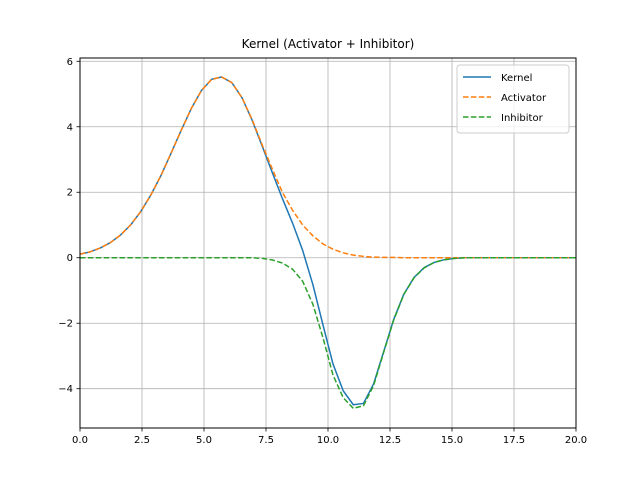 This screenshot has width=640, height=480. I want to click on y-tick-label: −4, so click(65, 389).